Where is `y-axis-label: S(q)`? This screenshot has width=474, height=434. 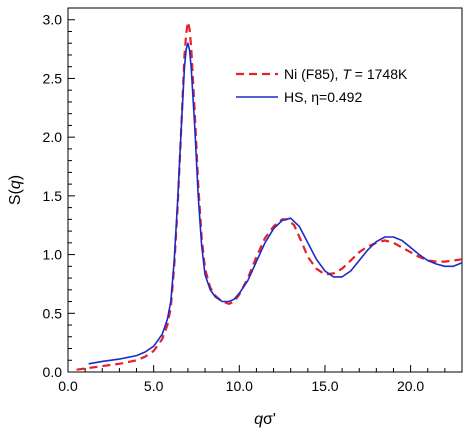
y-axis-label: S(q) is located at coordinates (15, 190).